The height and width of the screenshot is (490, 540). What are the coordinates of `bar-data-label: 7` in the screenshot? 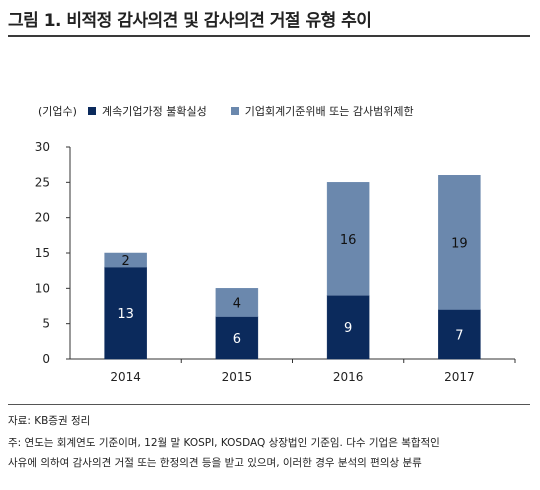 It's located at (459, 335).